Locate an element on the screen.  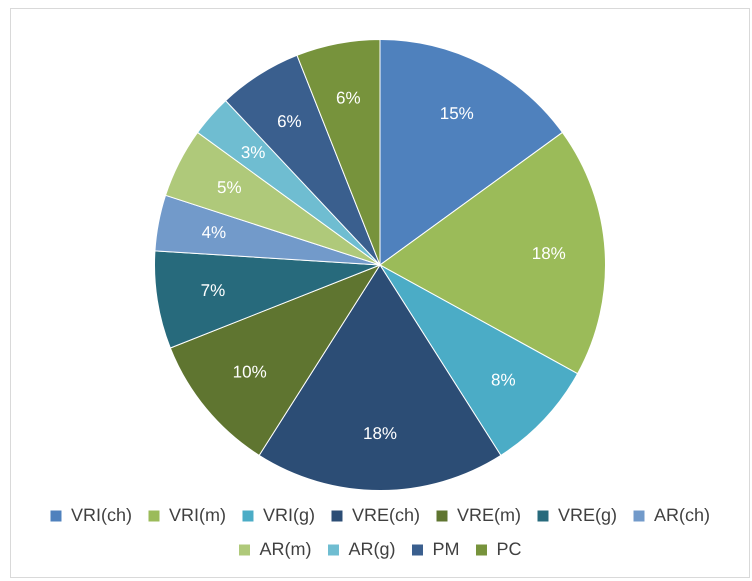
data-label: 3% is located at coordinates (253, 152).